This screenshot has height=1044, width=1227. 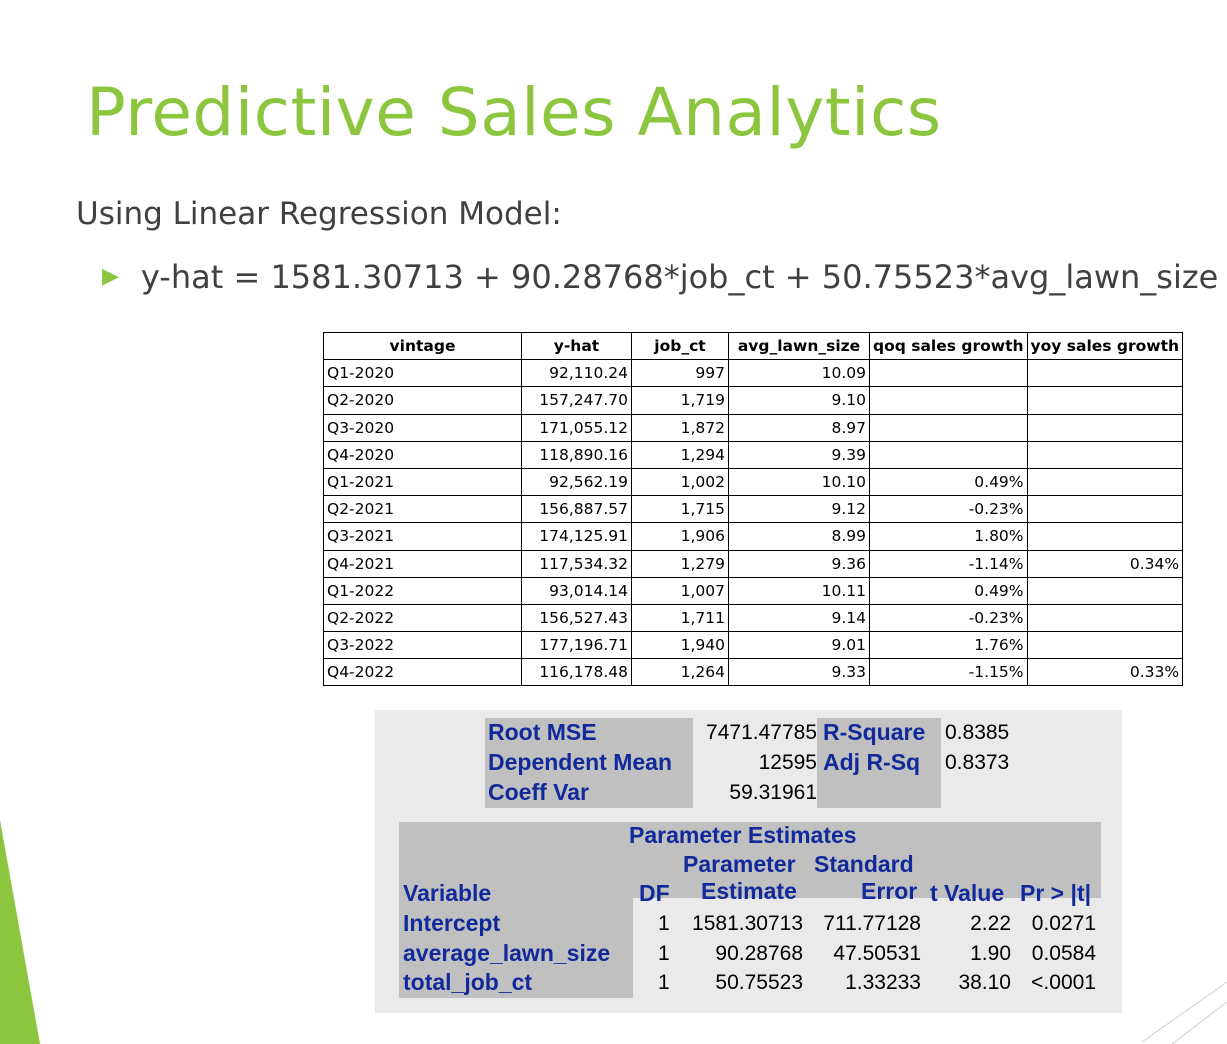 I want to click on table-cell: 1,294, so click(x=680, y=454).